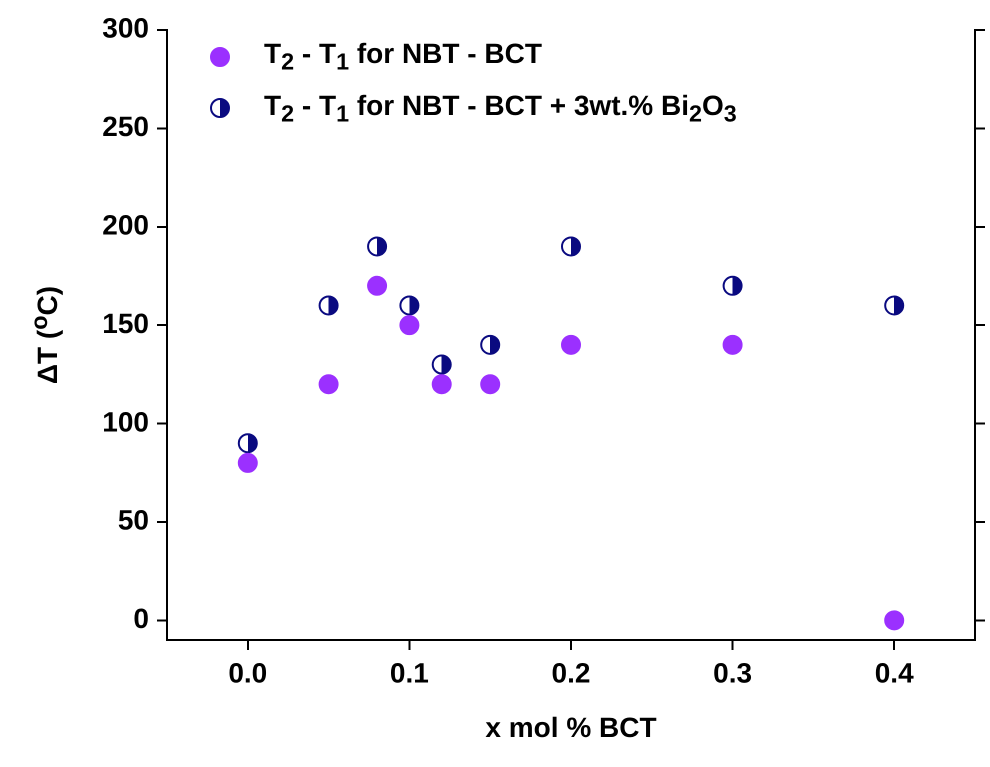 The width and height of the screenshot is (990, 767). I want to click on legend-label: T$_{2}$ - T$_{1}$ for NBT - BCT + 3wt.% Bi$_{2}$O$_{3}$, so click(500, 109).